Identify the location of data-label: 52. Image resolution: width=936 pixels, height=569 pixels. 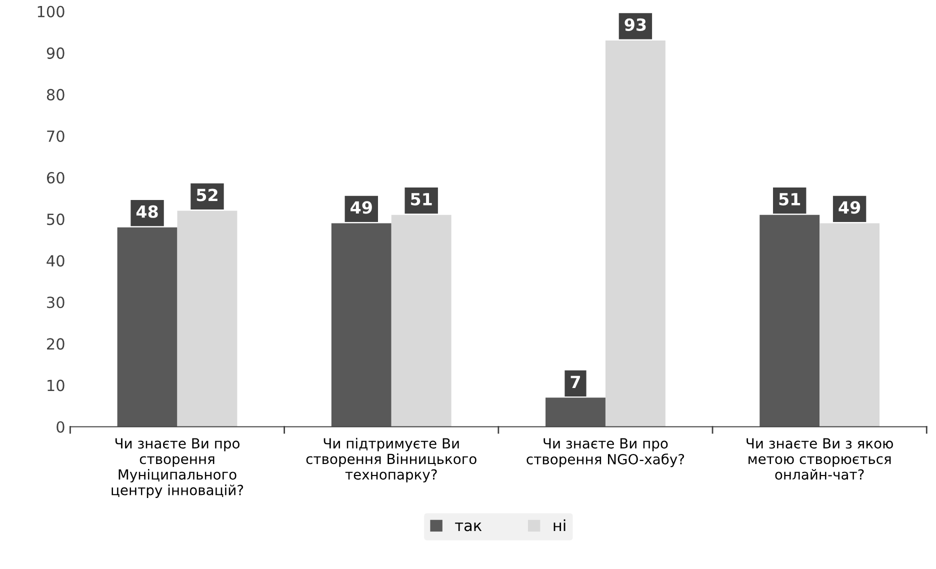
(207, 195).